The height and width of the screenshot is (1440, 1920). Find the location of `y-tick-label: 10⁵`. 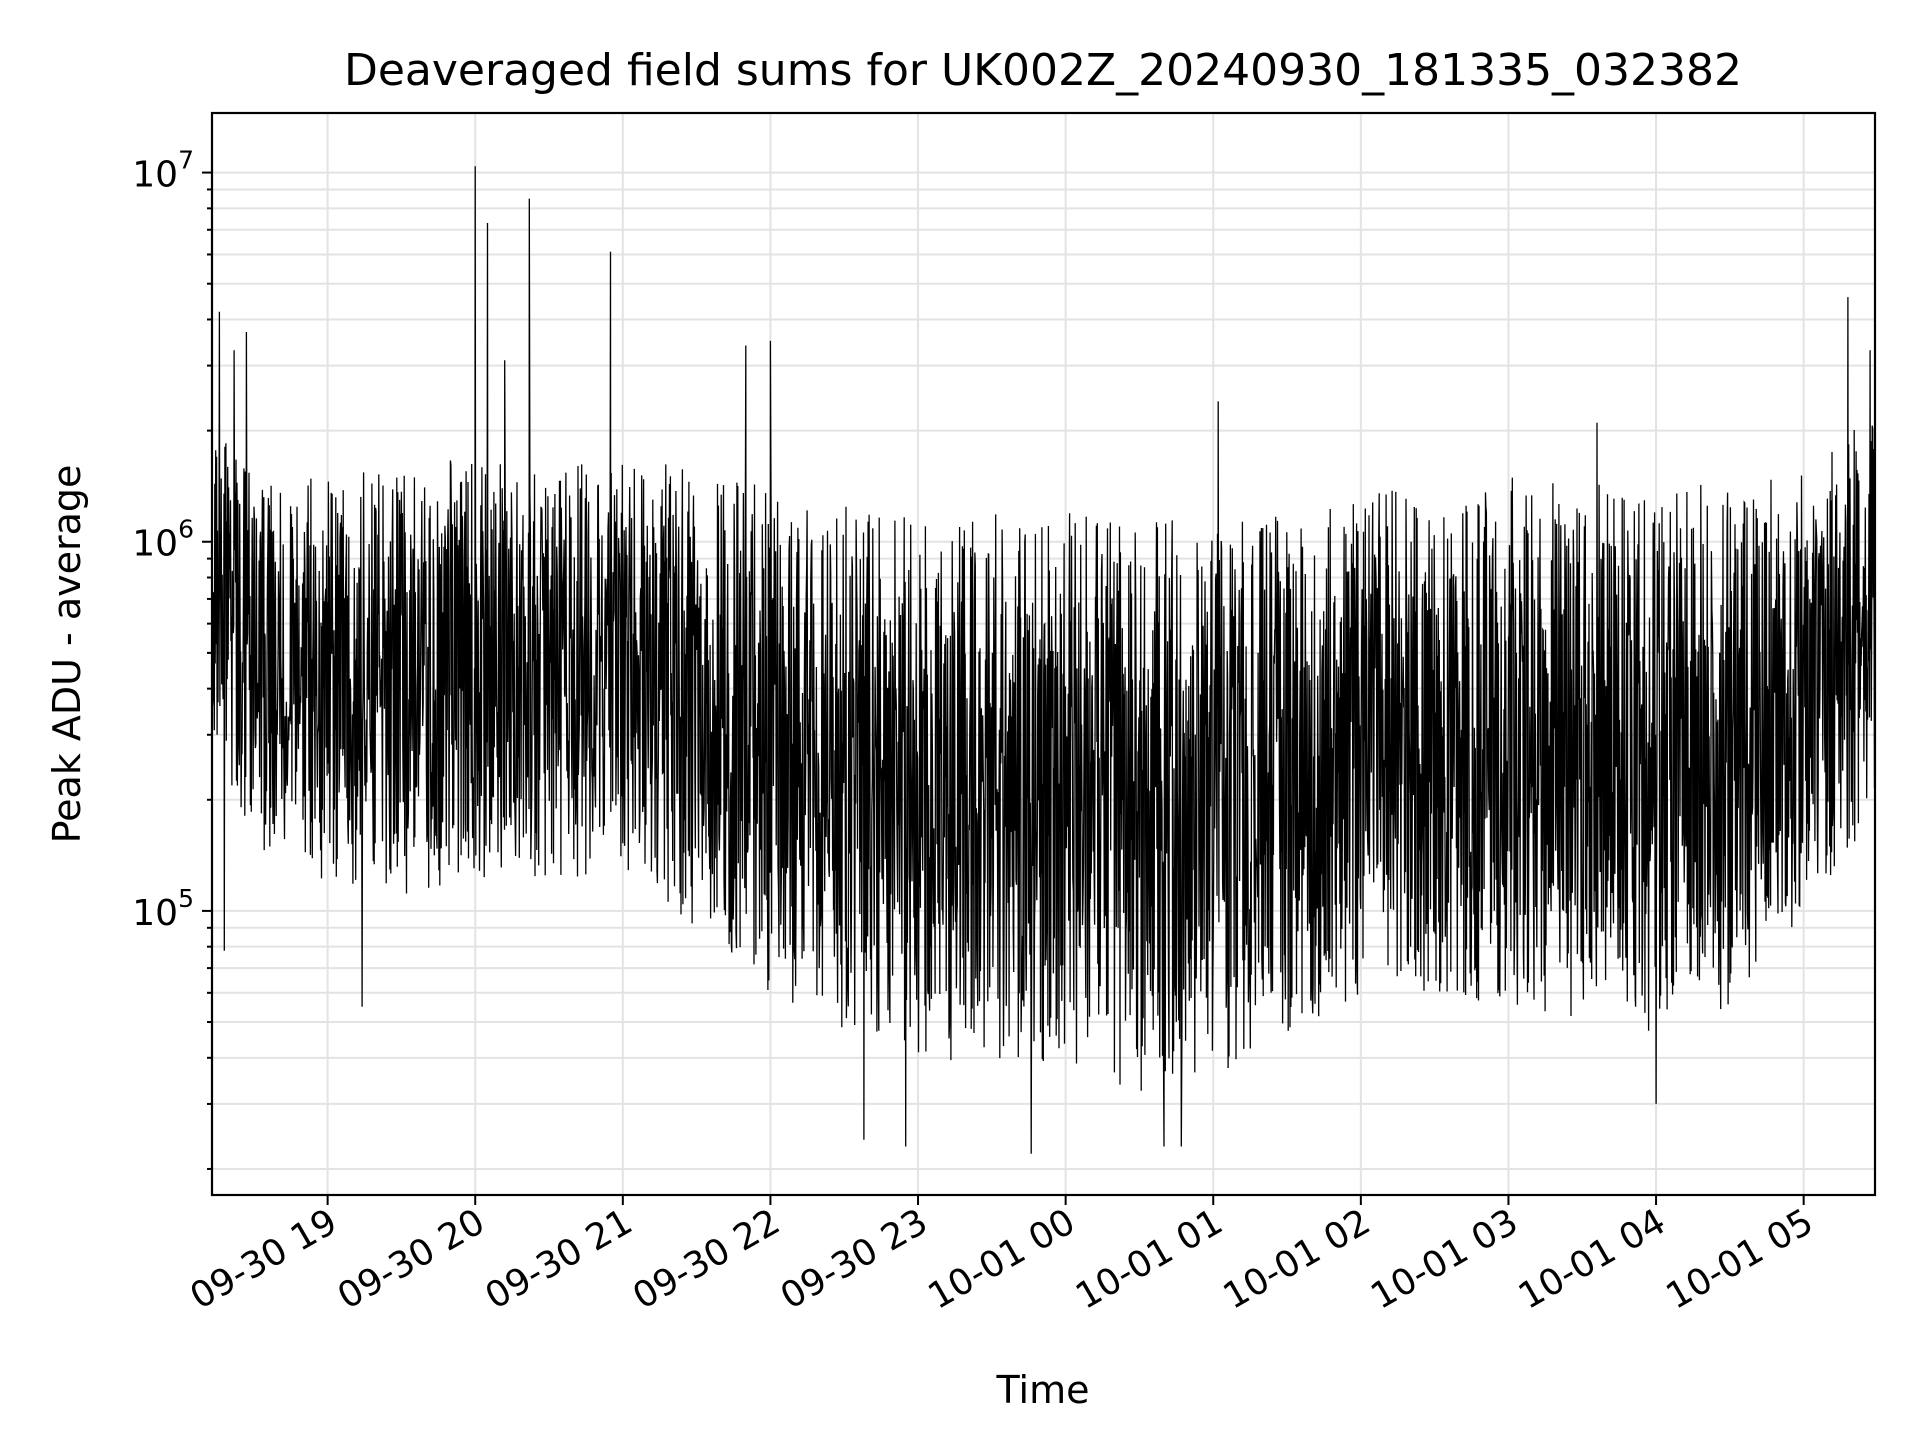

y-tick-label: 10⁵ is located at coordinates (163, 909).